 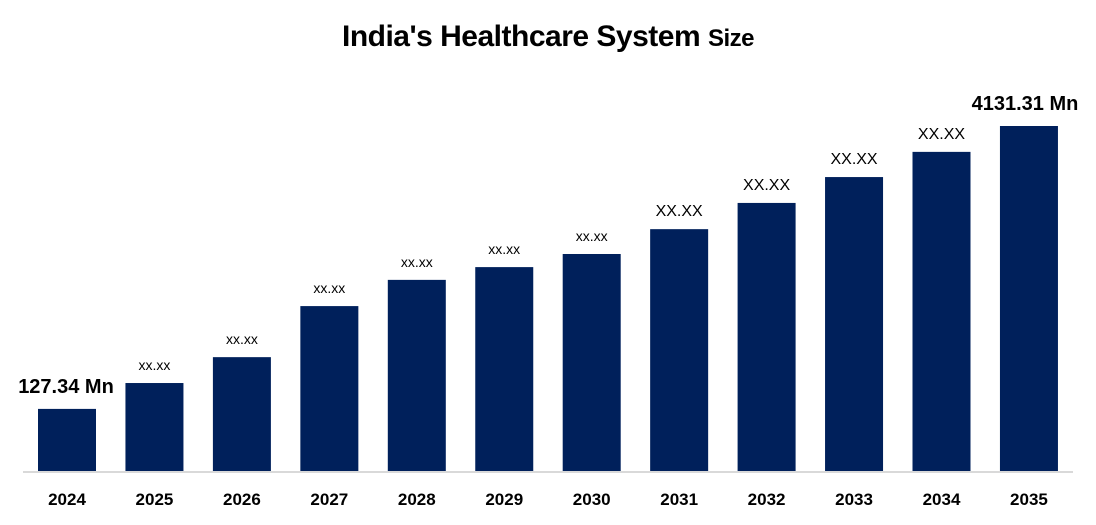 What do you see at coordinates (154, 427) in the screenshot?
I see `bar-2025` at bounding box center [154, 427].